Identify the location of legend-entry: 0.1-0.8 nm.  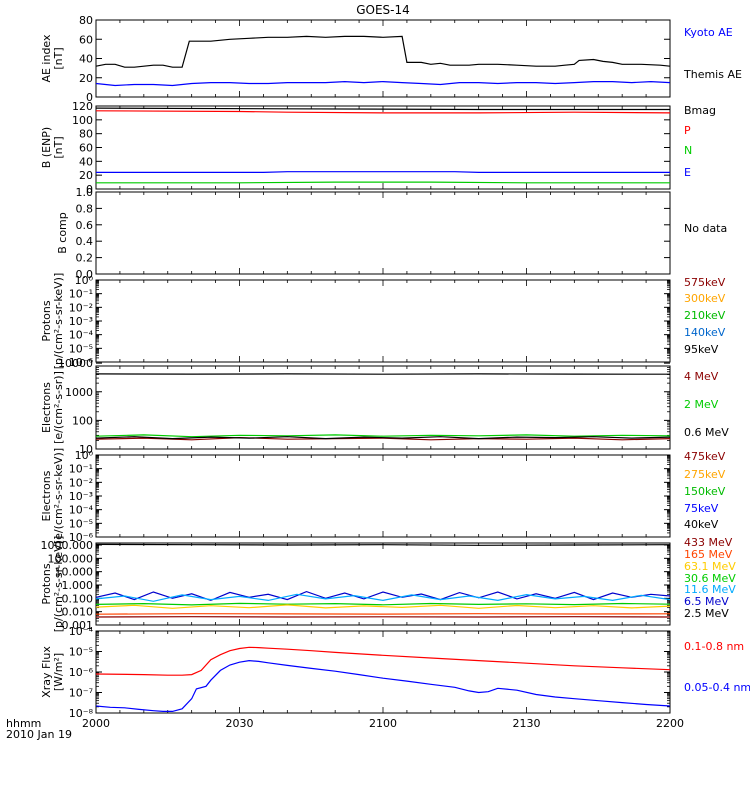
(714, 646).